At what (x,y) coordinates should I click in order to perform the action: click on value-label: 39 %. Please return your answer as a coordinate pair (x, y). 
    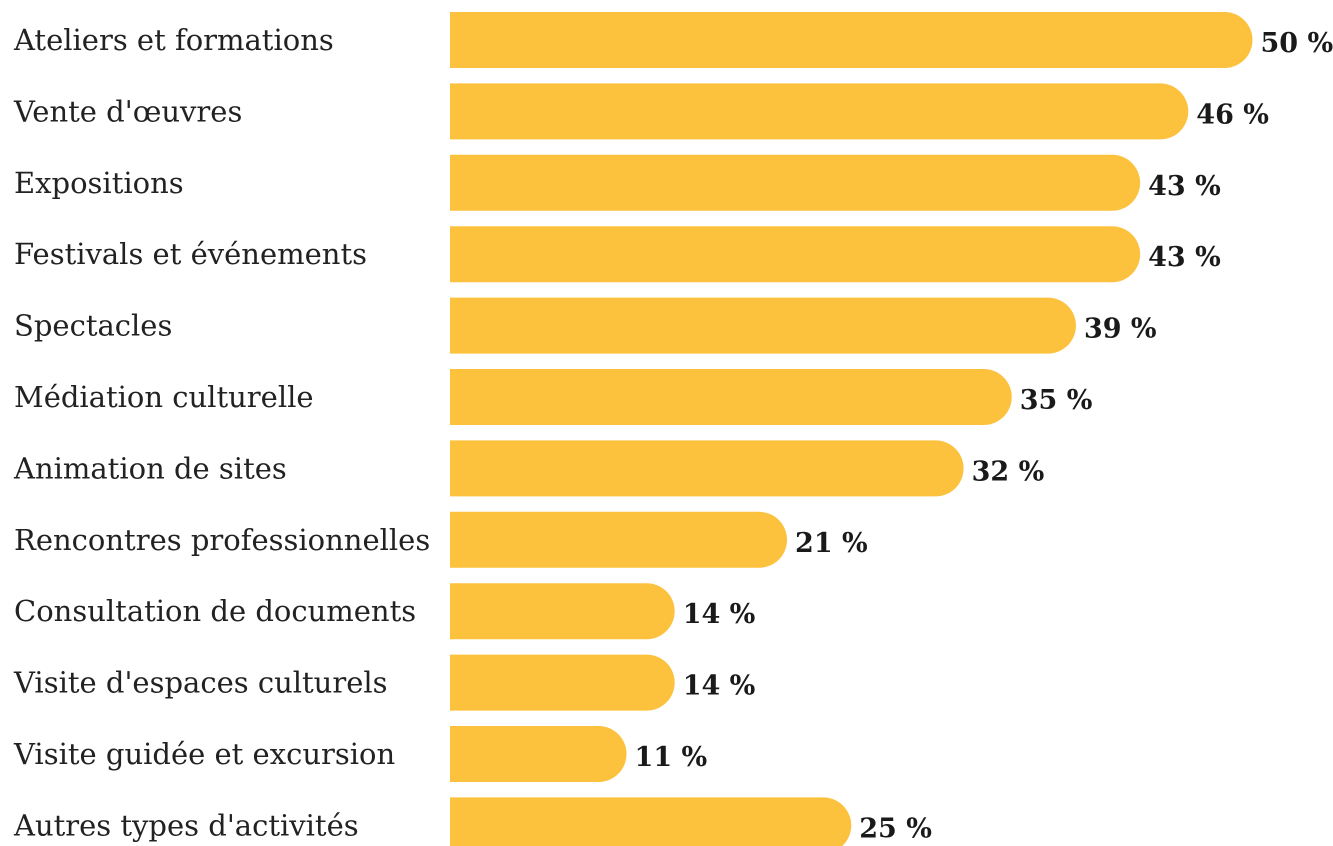
    Looking at the image, I should click on (1120, 329).